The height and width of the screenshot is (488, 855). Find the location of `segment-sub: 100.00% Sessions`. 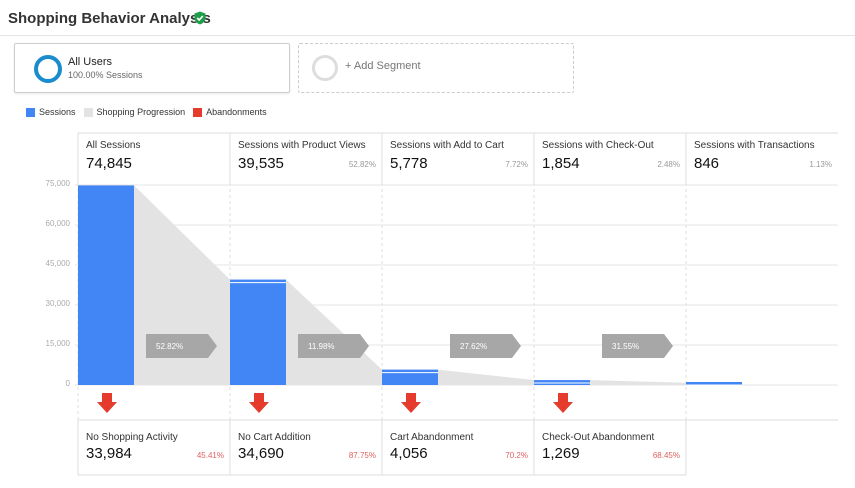

segment-sub: 100.00% Sessions is located at coordinates (105, 75).